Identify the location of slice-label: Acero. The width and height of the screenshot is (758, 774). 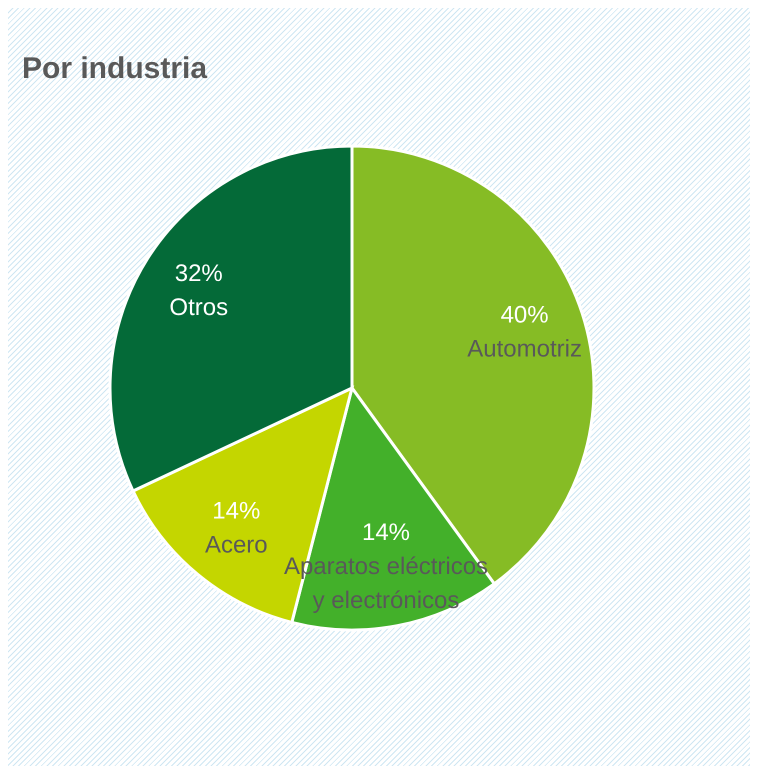
(236, 544).